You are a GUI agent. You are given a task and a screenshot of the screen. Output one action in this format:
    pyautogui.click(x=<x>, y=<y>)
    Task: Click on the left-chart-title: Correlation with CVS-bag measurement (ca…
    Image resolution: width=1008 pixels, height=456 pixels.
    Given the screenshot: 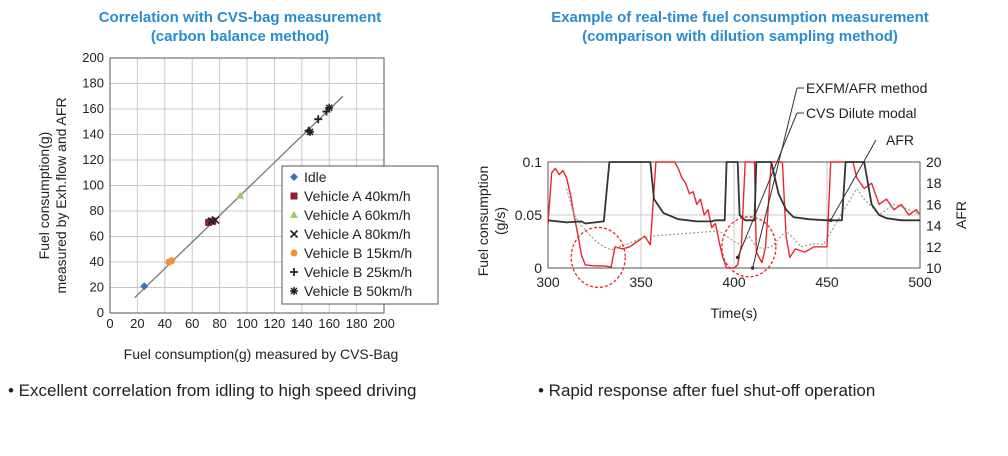 What is the action you would take?
    pyautogui.click(x=240, y=27)
    